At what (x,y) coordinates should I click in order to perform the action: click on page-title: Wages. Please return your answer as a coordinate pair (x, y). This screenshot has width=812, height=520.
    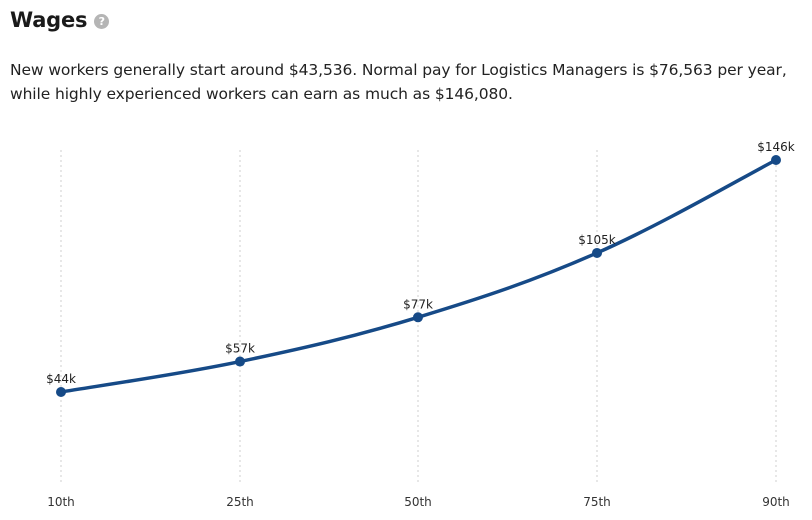
    Looking at the image, I should click on (49, 20).